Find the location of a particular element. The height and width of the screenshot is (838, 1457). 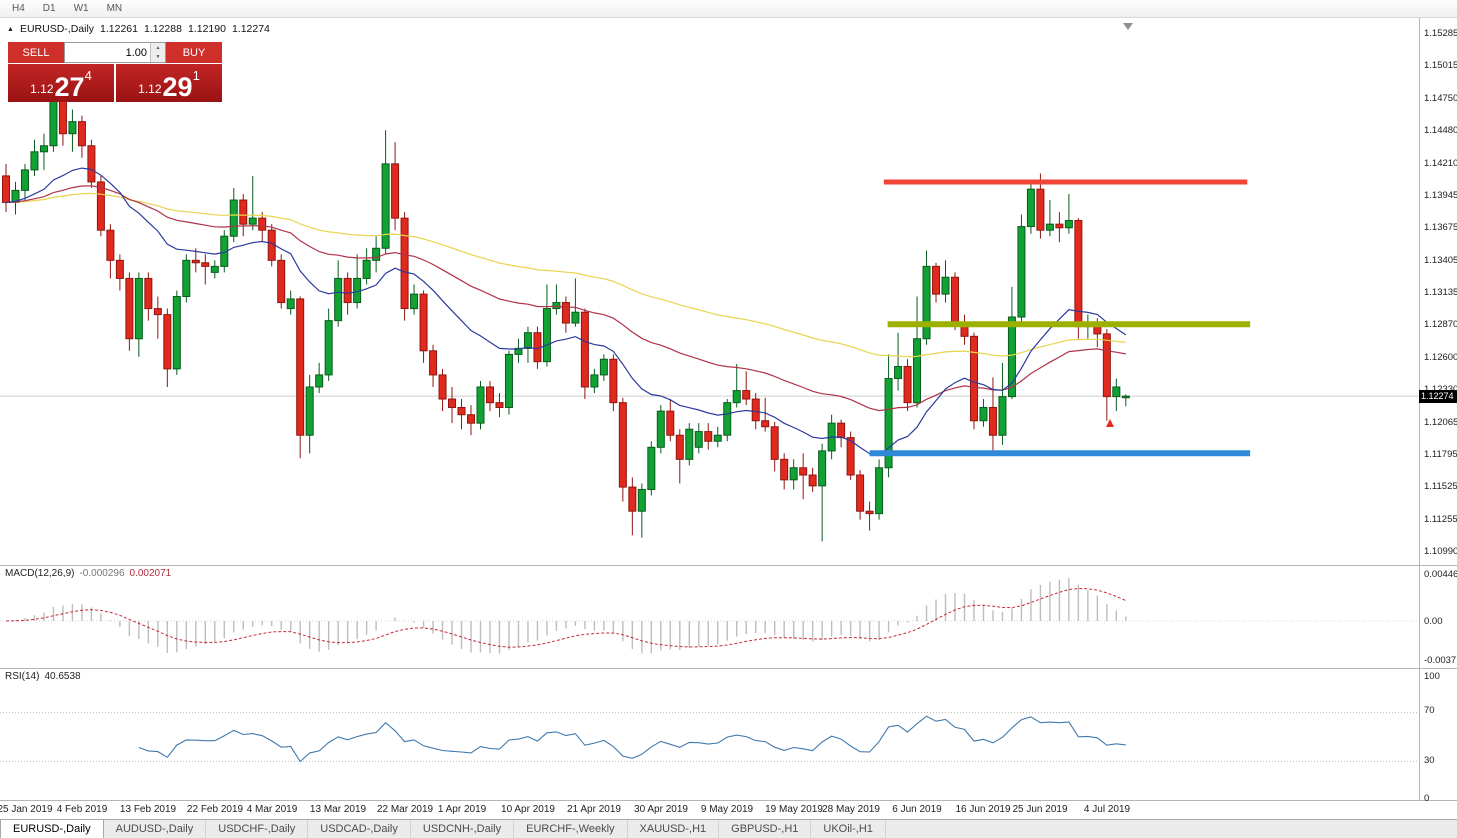

buy-price-pip: 1 is located at coordinates (196, 75).